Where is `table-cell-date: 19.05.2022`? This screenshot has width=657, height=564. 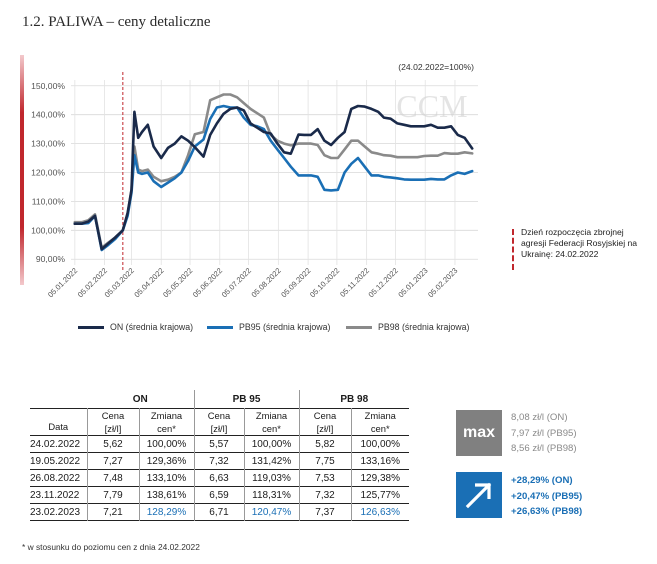 table-cell-date: 19.05.2022 is located at coordinates (55, 461).